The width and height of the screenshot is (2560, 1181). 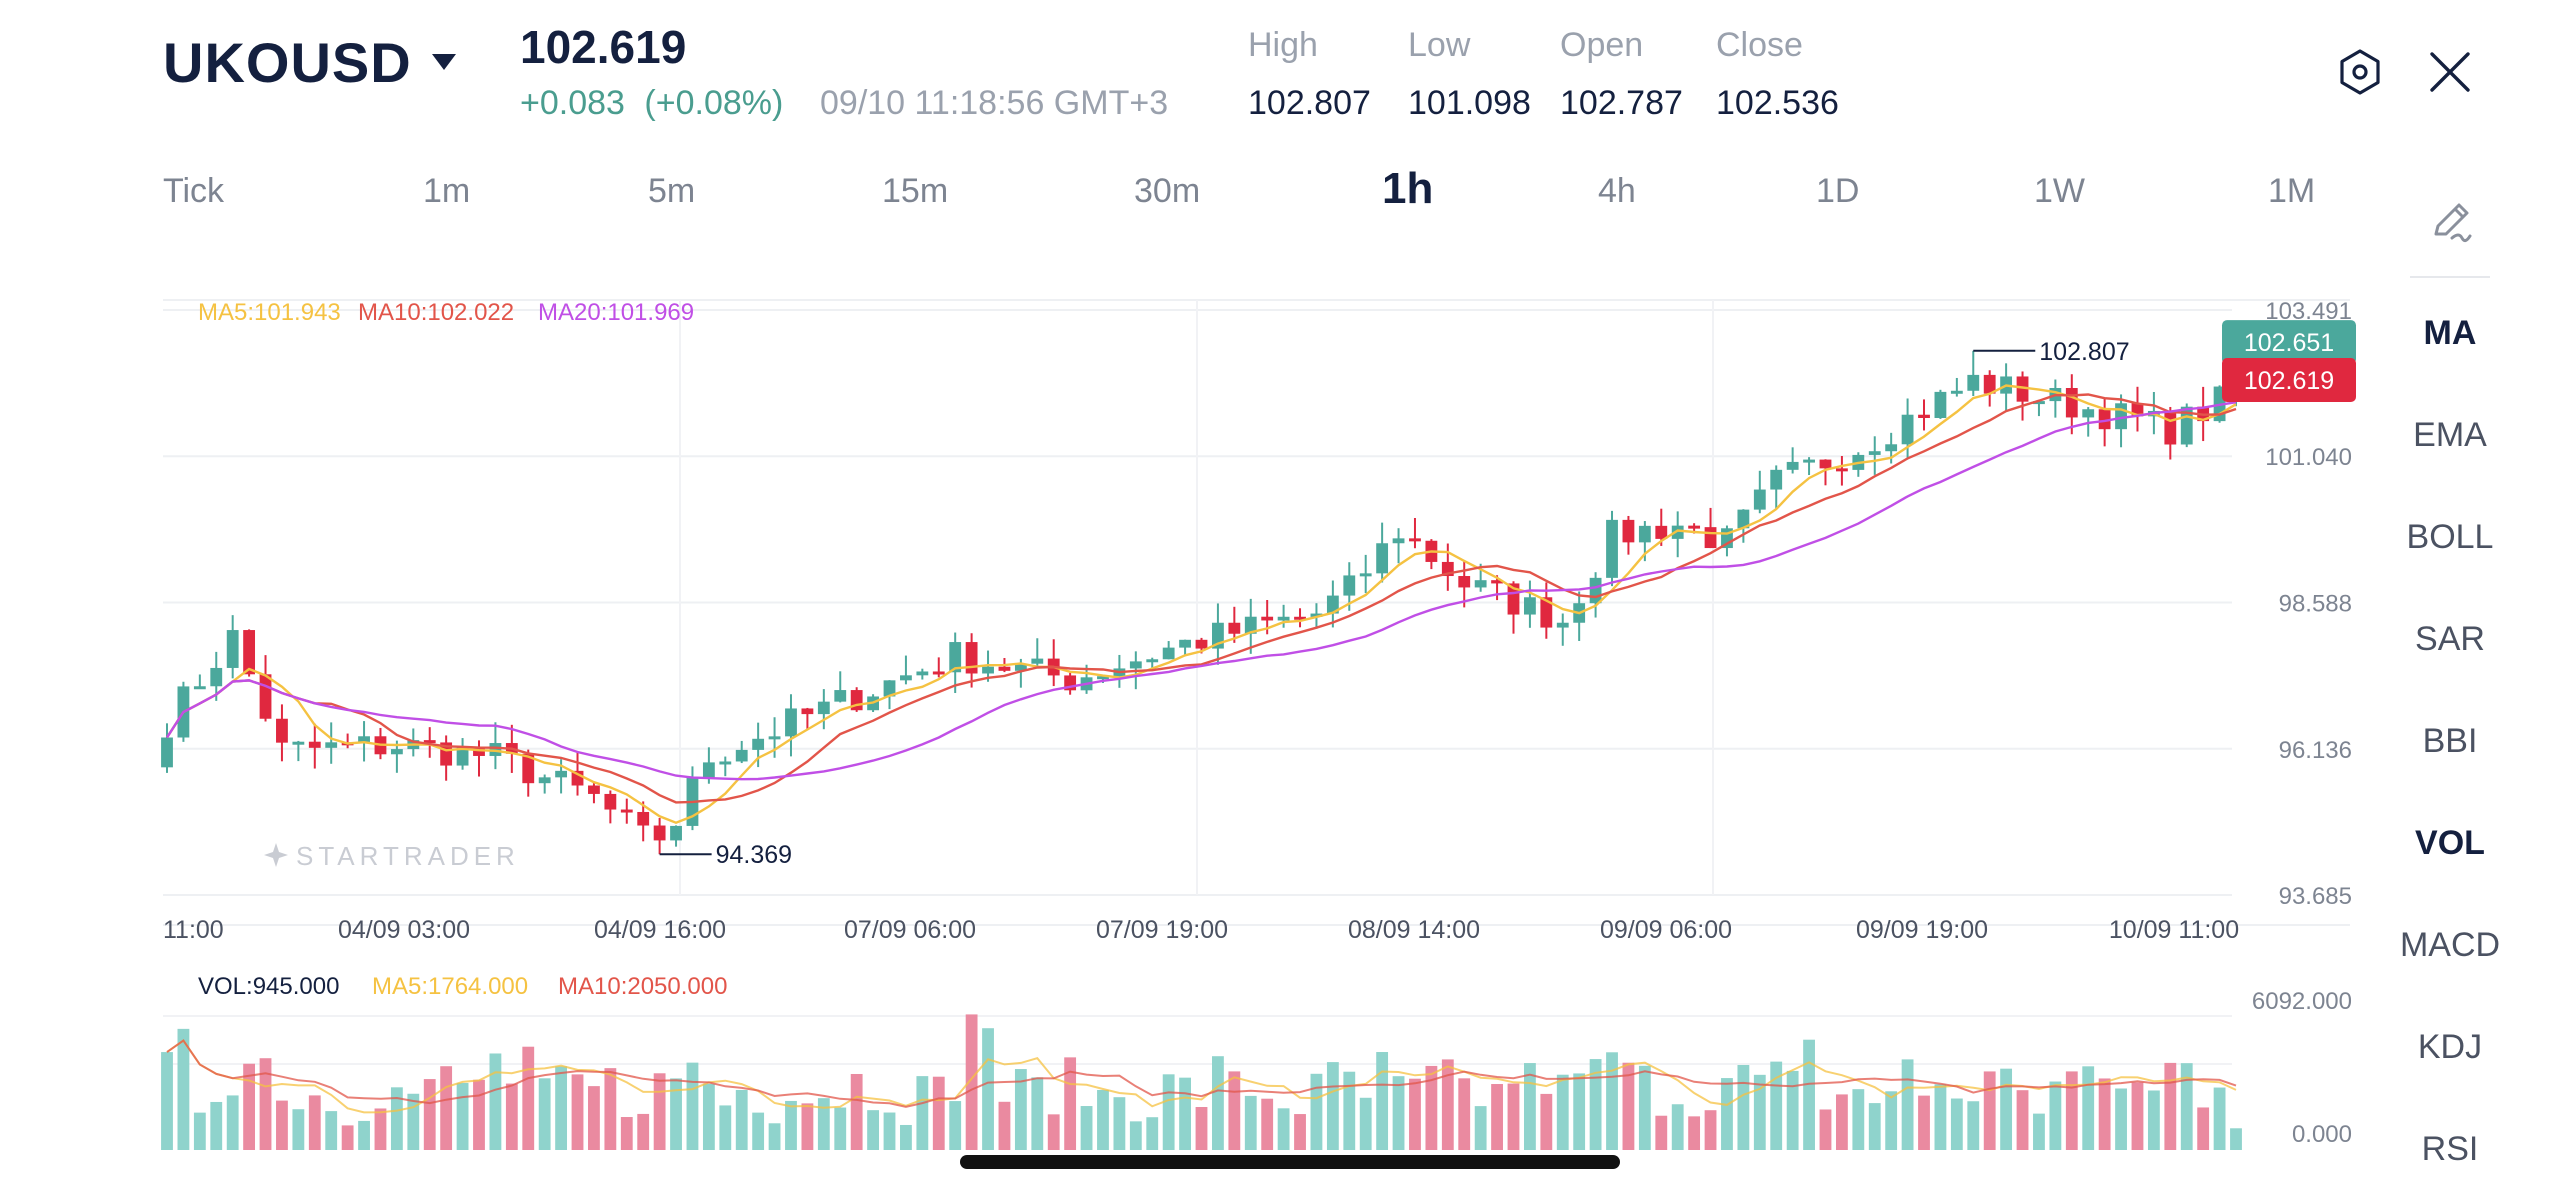 I want to click on watermark-star-icon, so click(x=276, y=855).